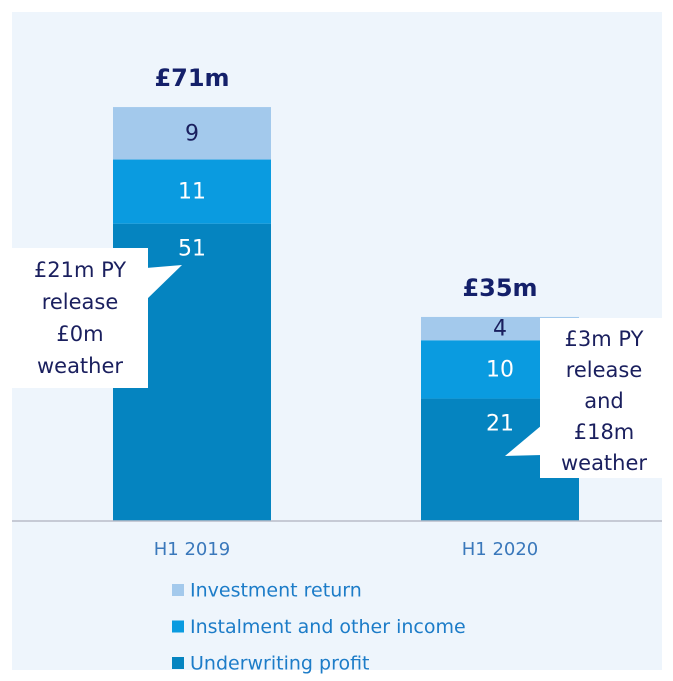 This screenshot has width=673, height=681. I want to click on callout: £3m PY release and £18m weather, so click(583, 398).